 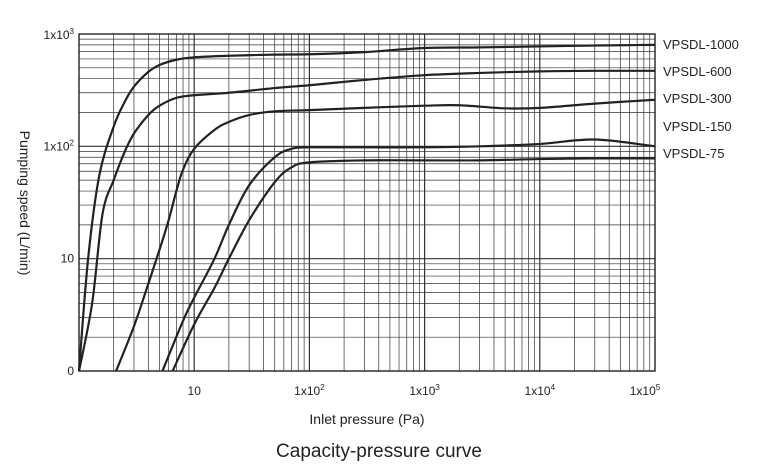 I want to click on y-tick-label: 0, so click(x=70, y=371).